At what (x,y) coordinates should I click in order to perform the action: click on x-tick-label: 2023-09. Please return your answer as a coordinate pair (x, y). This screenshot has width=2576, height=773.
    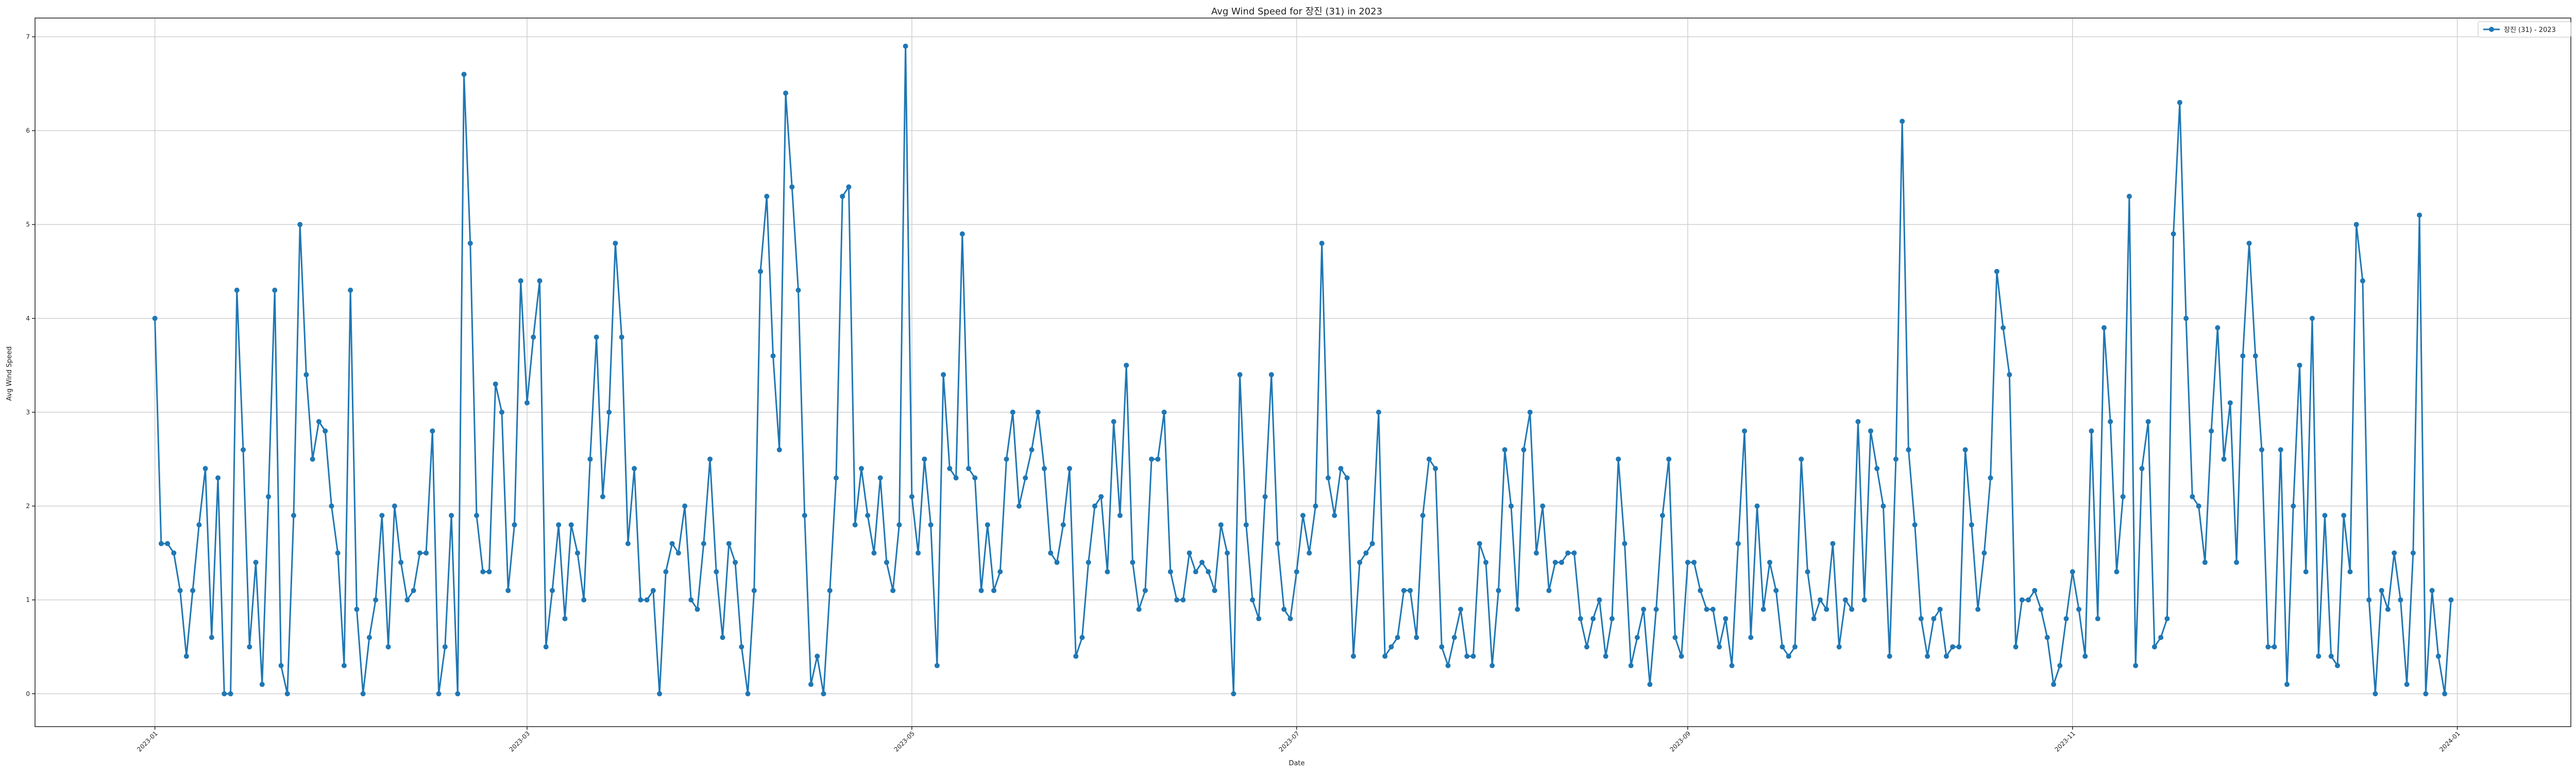
    Looking at the image, I should click on (1680, 741).